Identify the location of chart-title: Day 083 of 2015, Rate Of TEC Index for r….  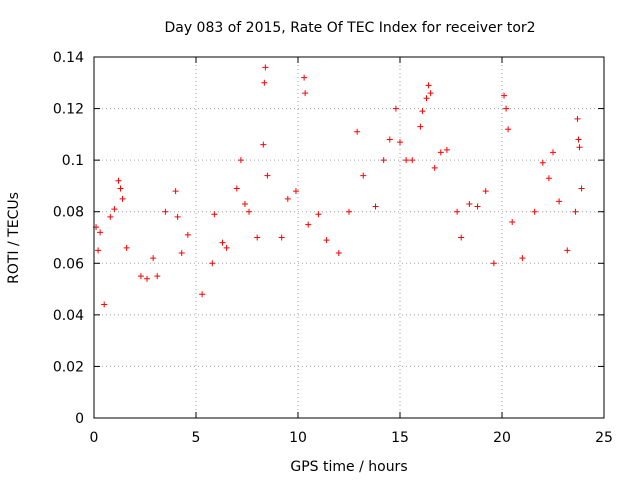
(349, 28).